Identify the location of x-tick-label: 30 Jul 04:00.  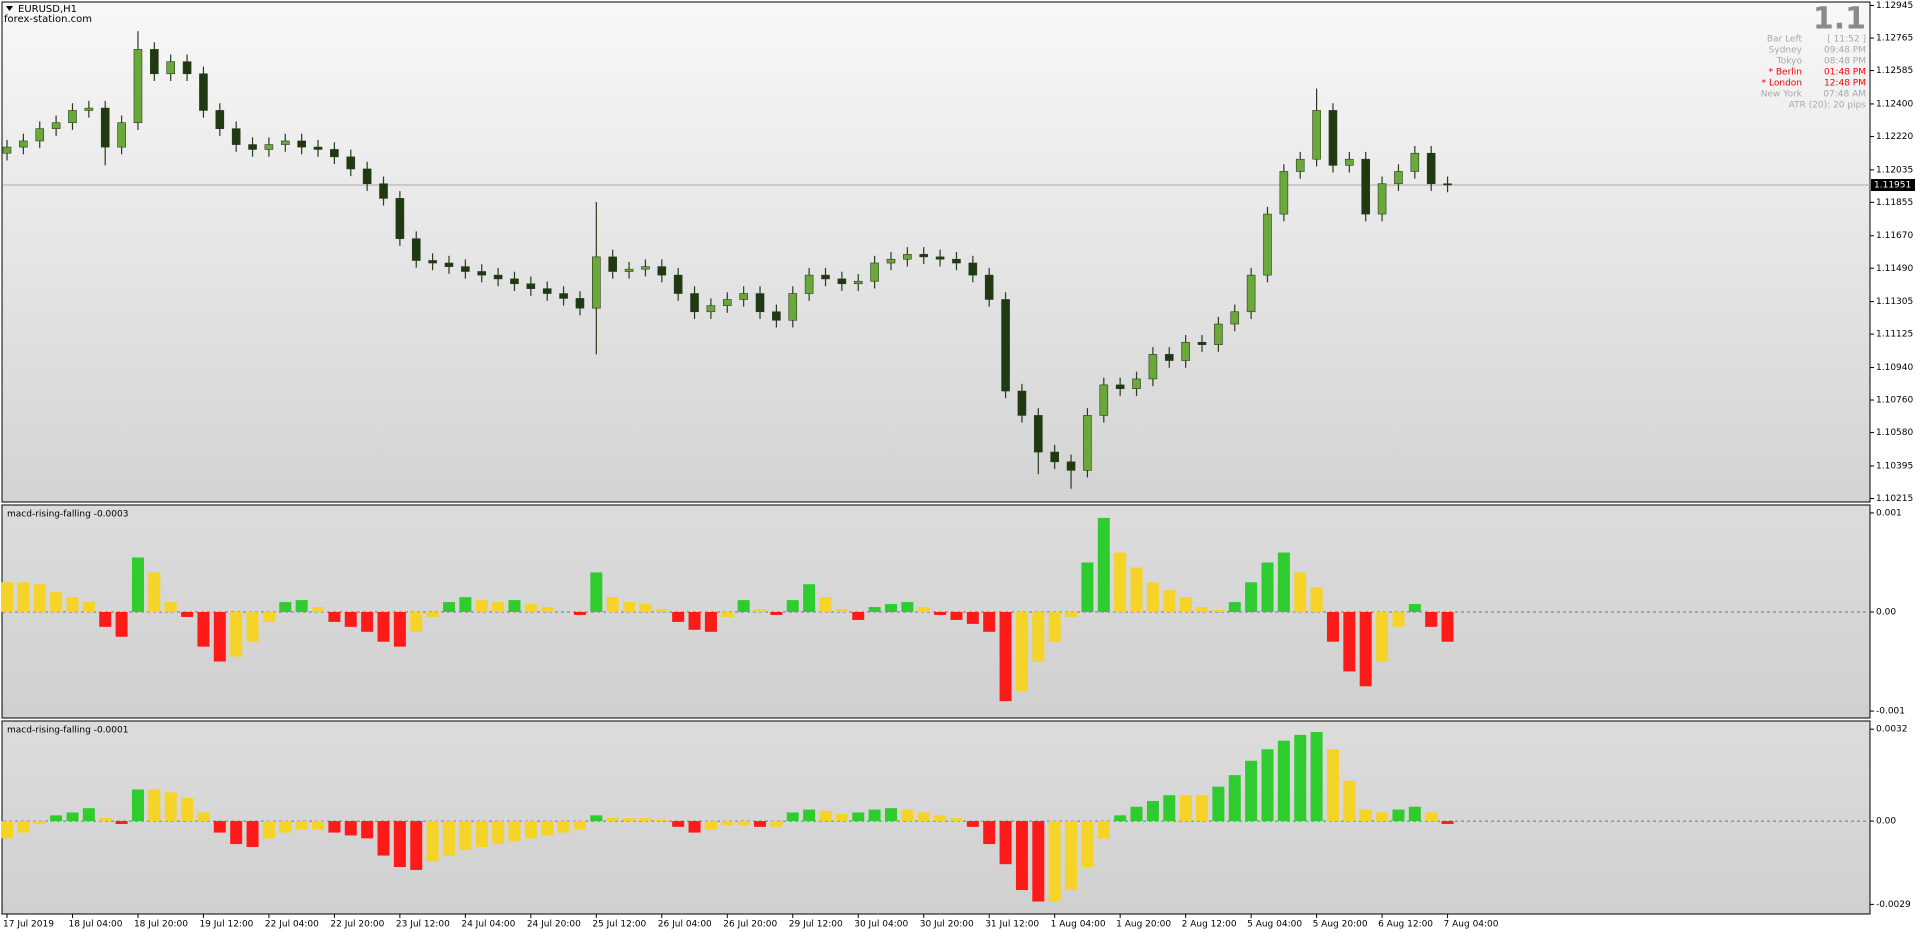
(881, 925).